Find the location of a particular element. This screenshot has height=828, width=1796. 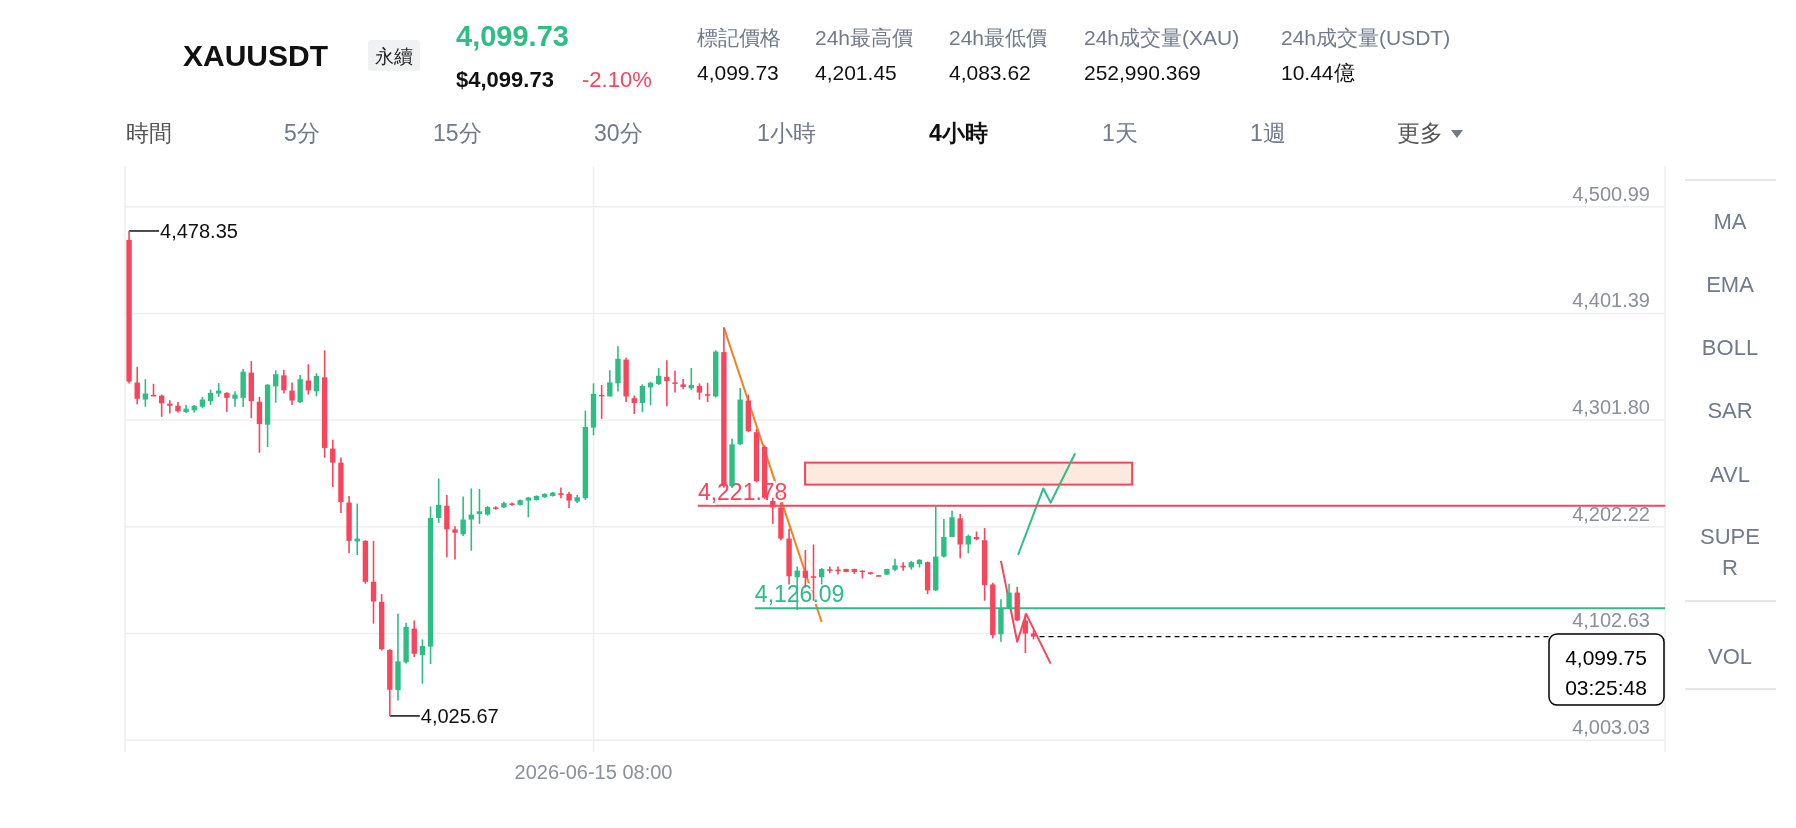

text: 4小時 is located at coordinates (958, 133).